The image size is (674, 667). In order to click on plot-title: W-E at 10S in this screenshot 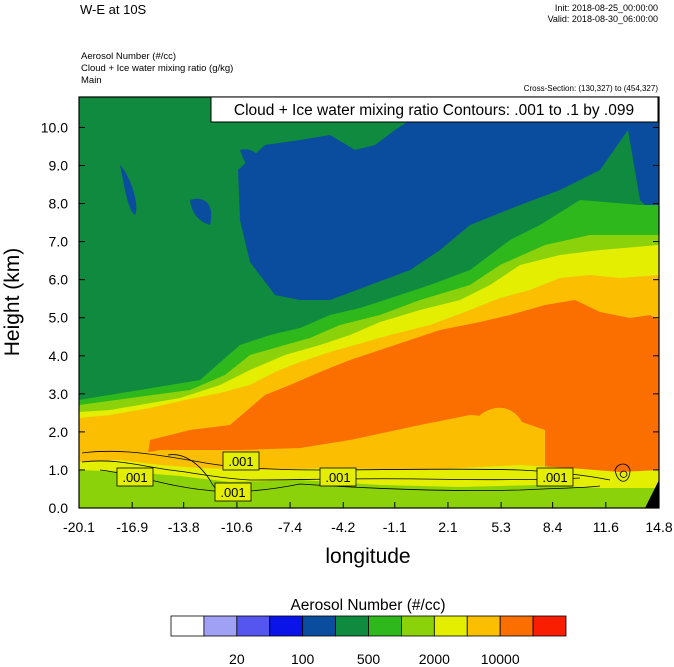, I will do `click(113, 9)`.